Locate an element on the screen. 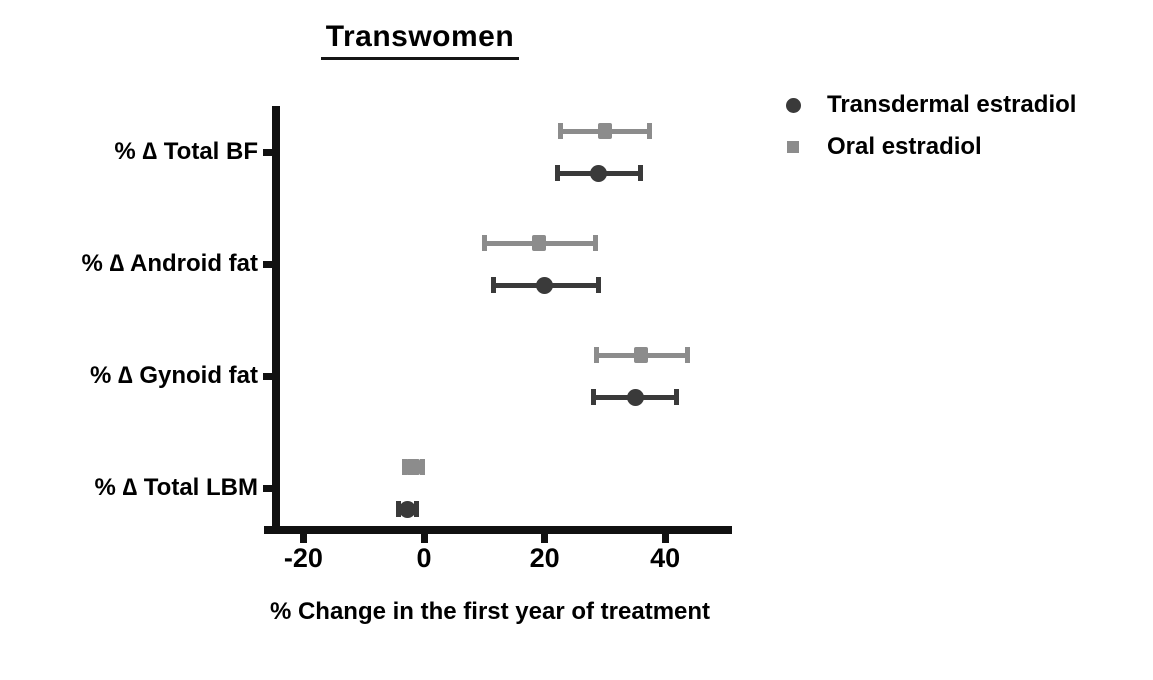 This screenshot has width=1153, height=680. chart-title: Transwomen is located at coordinates (420, 40).